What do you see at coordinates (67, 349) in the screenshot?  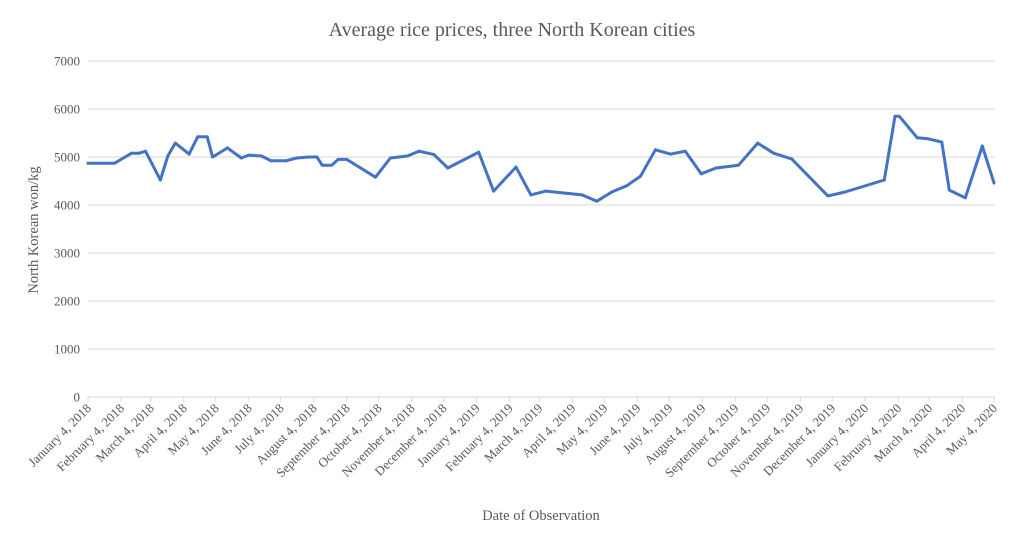 I see `y-tick-label: 1000` at bounding box center [67, 349].